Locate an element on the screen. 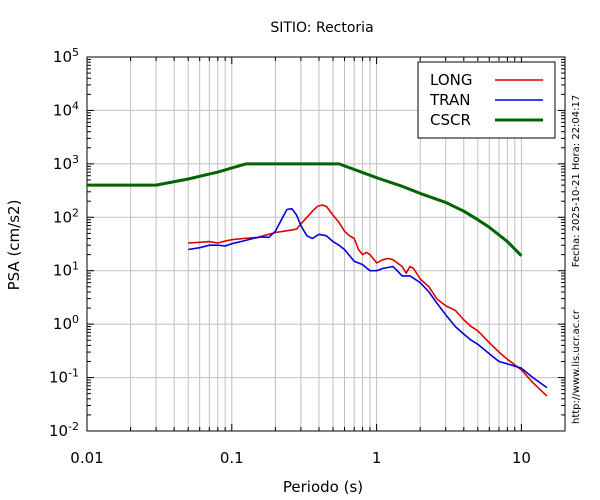 Image resolution: width=600 pixels, height=500 pixels. x-tick-label: 10 is located at coordinates (521, 458).